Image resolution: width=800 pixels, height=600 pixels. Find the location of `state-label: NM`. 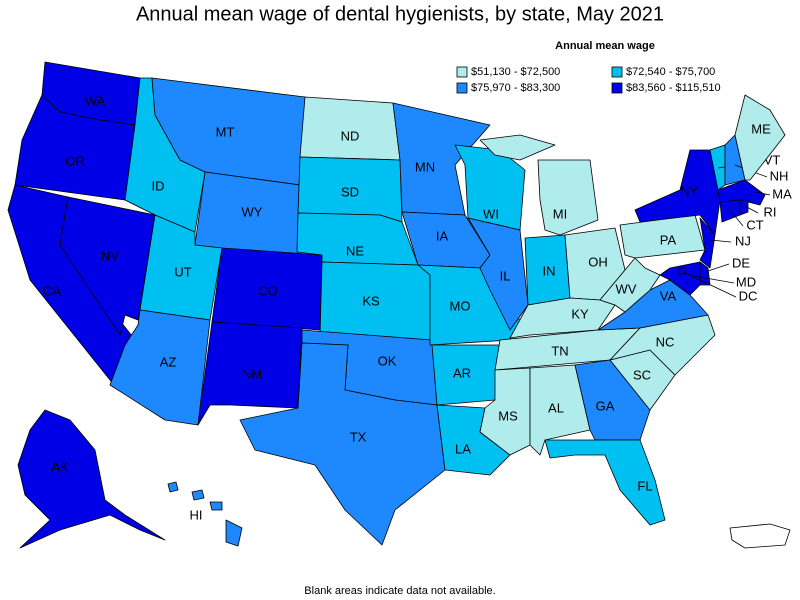

state-label: NM is located at coordinates (252, 373).